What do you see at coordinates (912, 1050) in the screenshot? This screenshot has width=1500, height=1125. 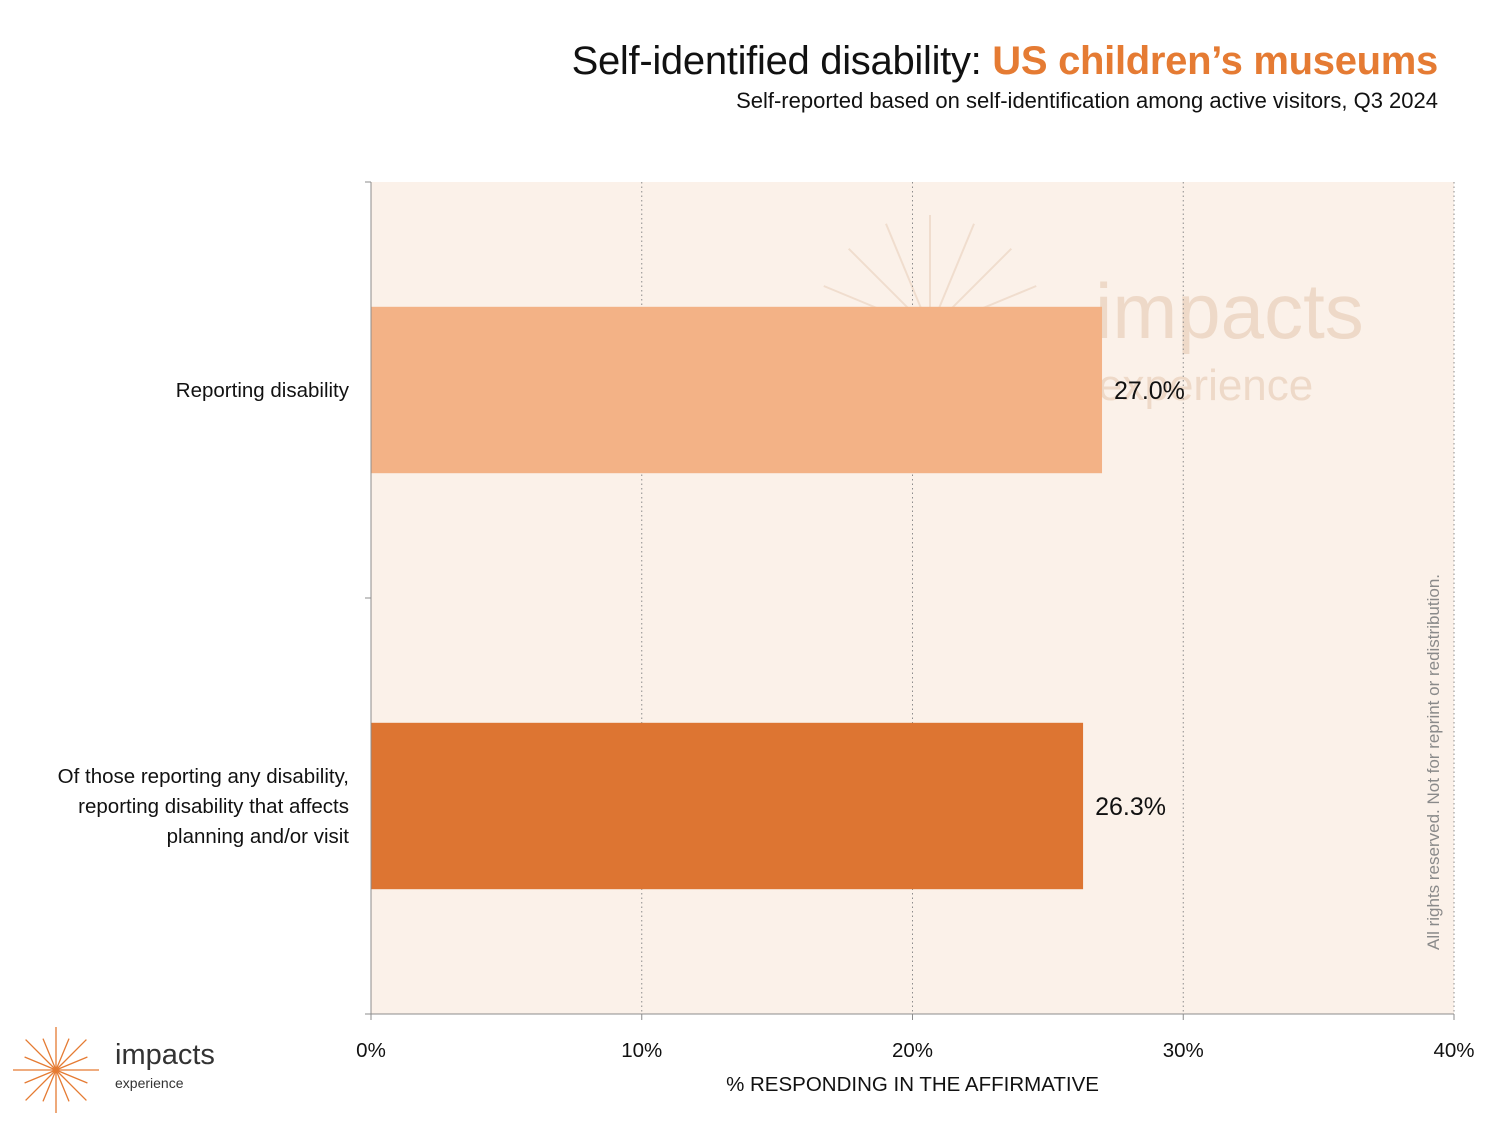 I see `x-tick-label: 20%` at bounding box center [912, 1050].